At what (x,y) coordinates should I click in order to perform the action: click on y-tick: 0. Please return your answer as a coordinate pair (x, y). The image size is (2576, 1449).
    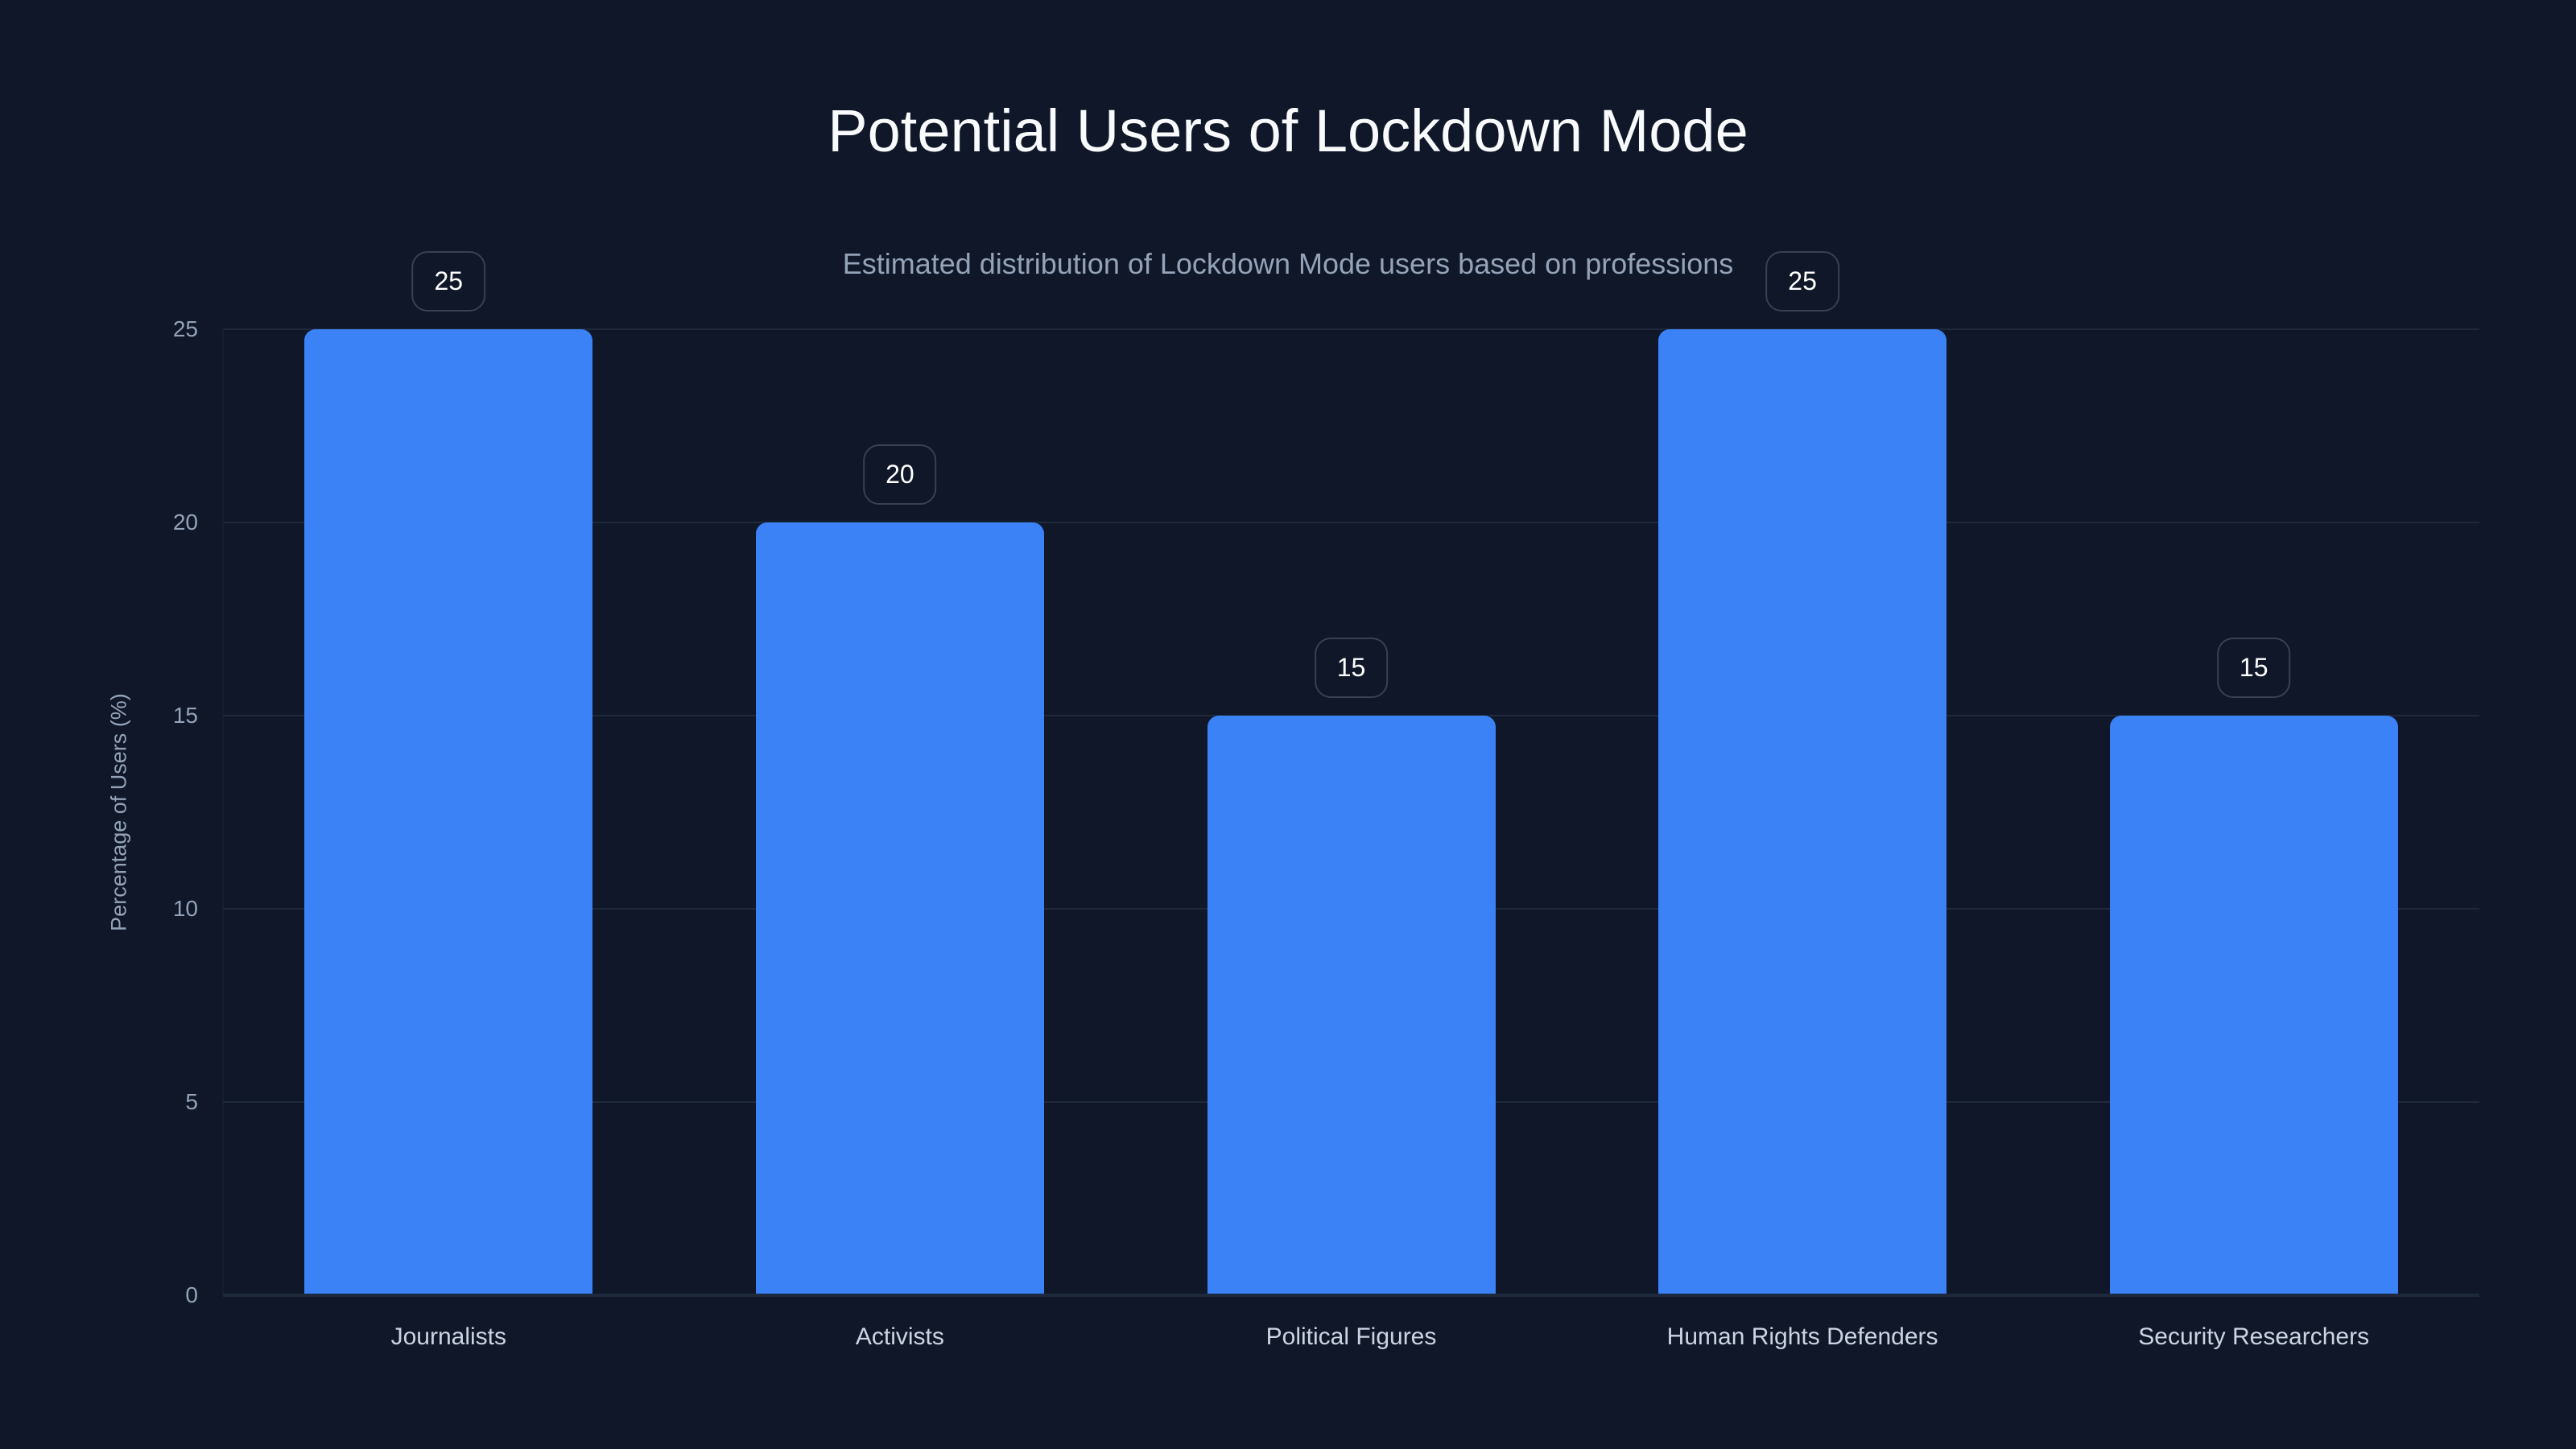
    Looking at the image, I should click on (191, 1294).